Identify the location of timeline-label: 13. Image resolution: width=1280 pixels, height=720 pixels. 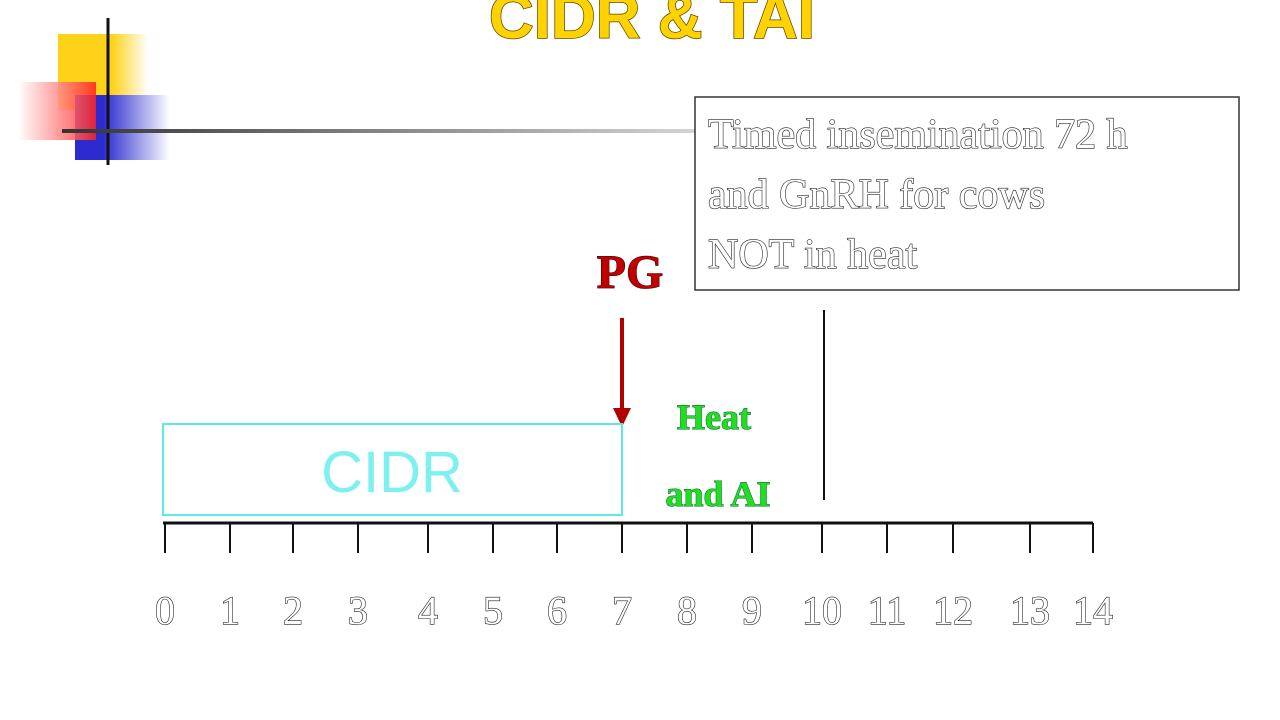
(1030, 610).